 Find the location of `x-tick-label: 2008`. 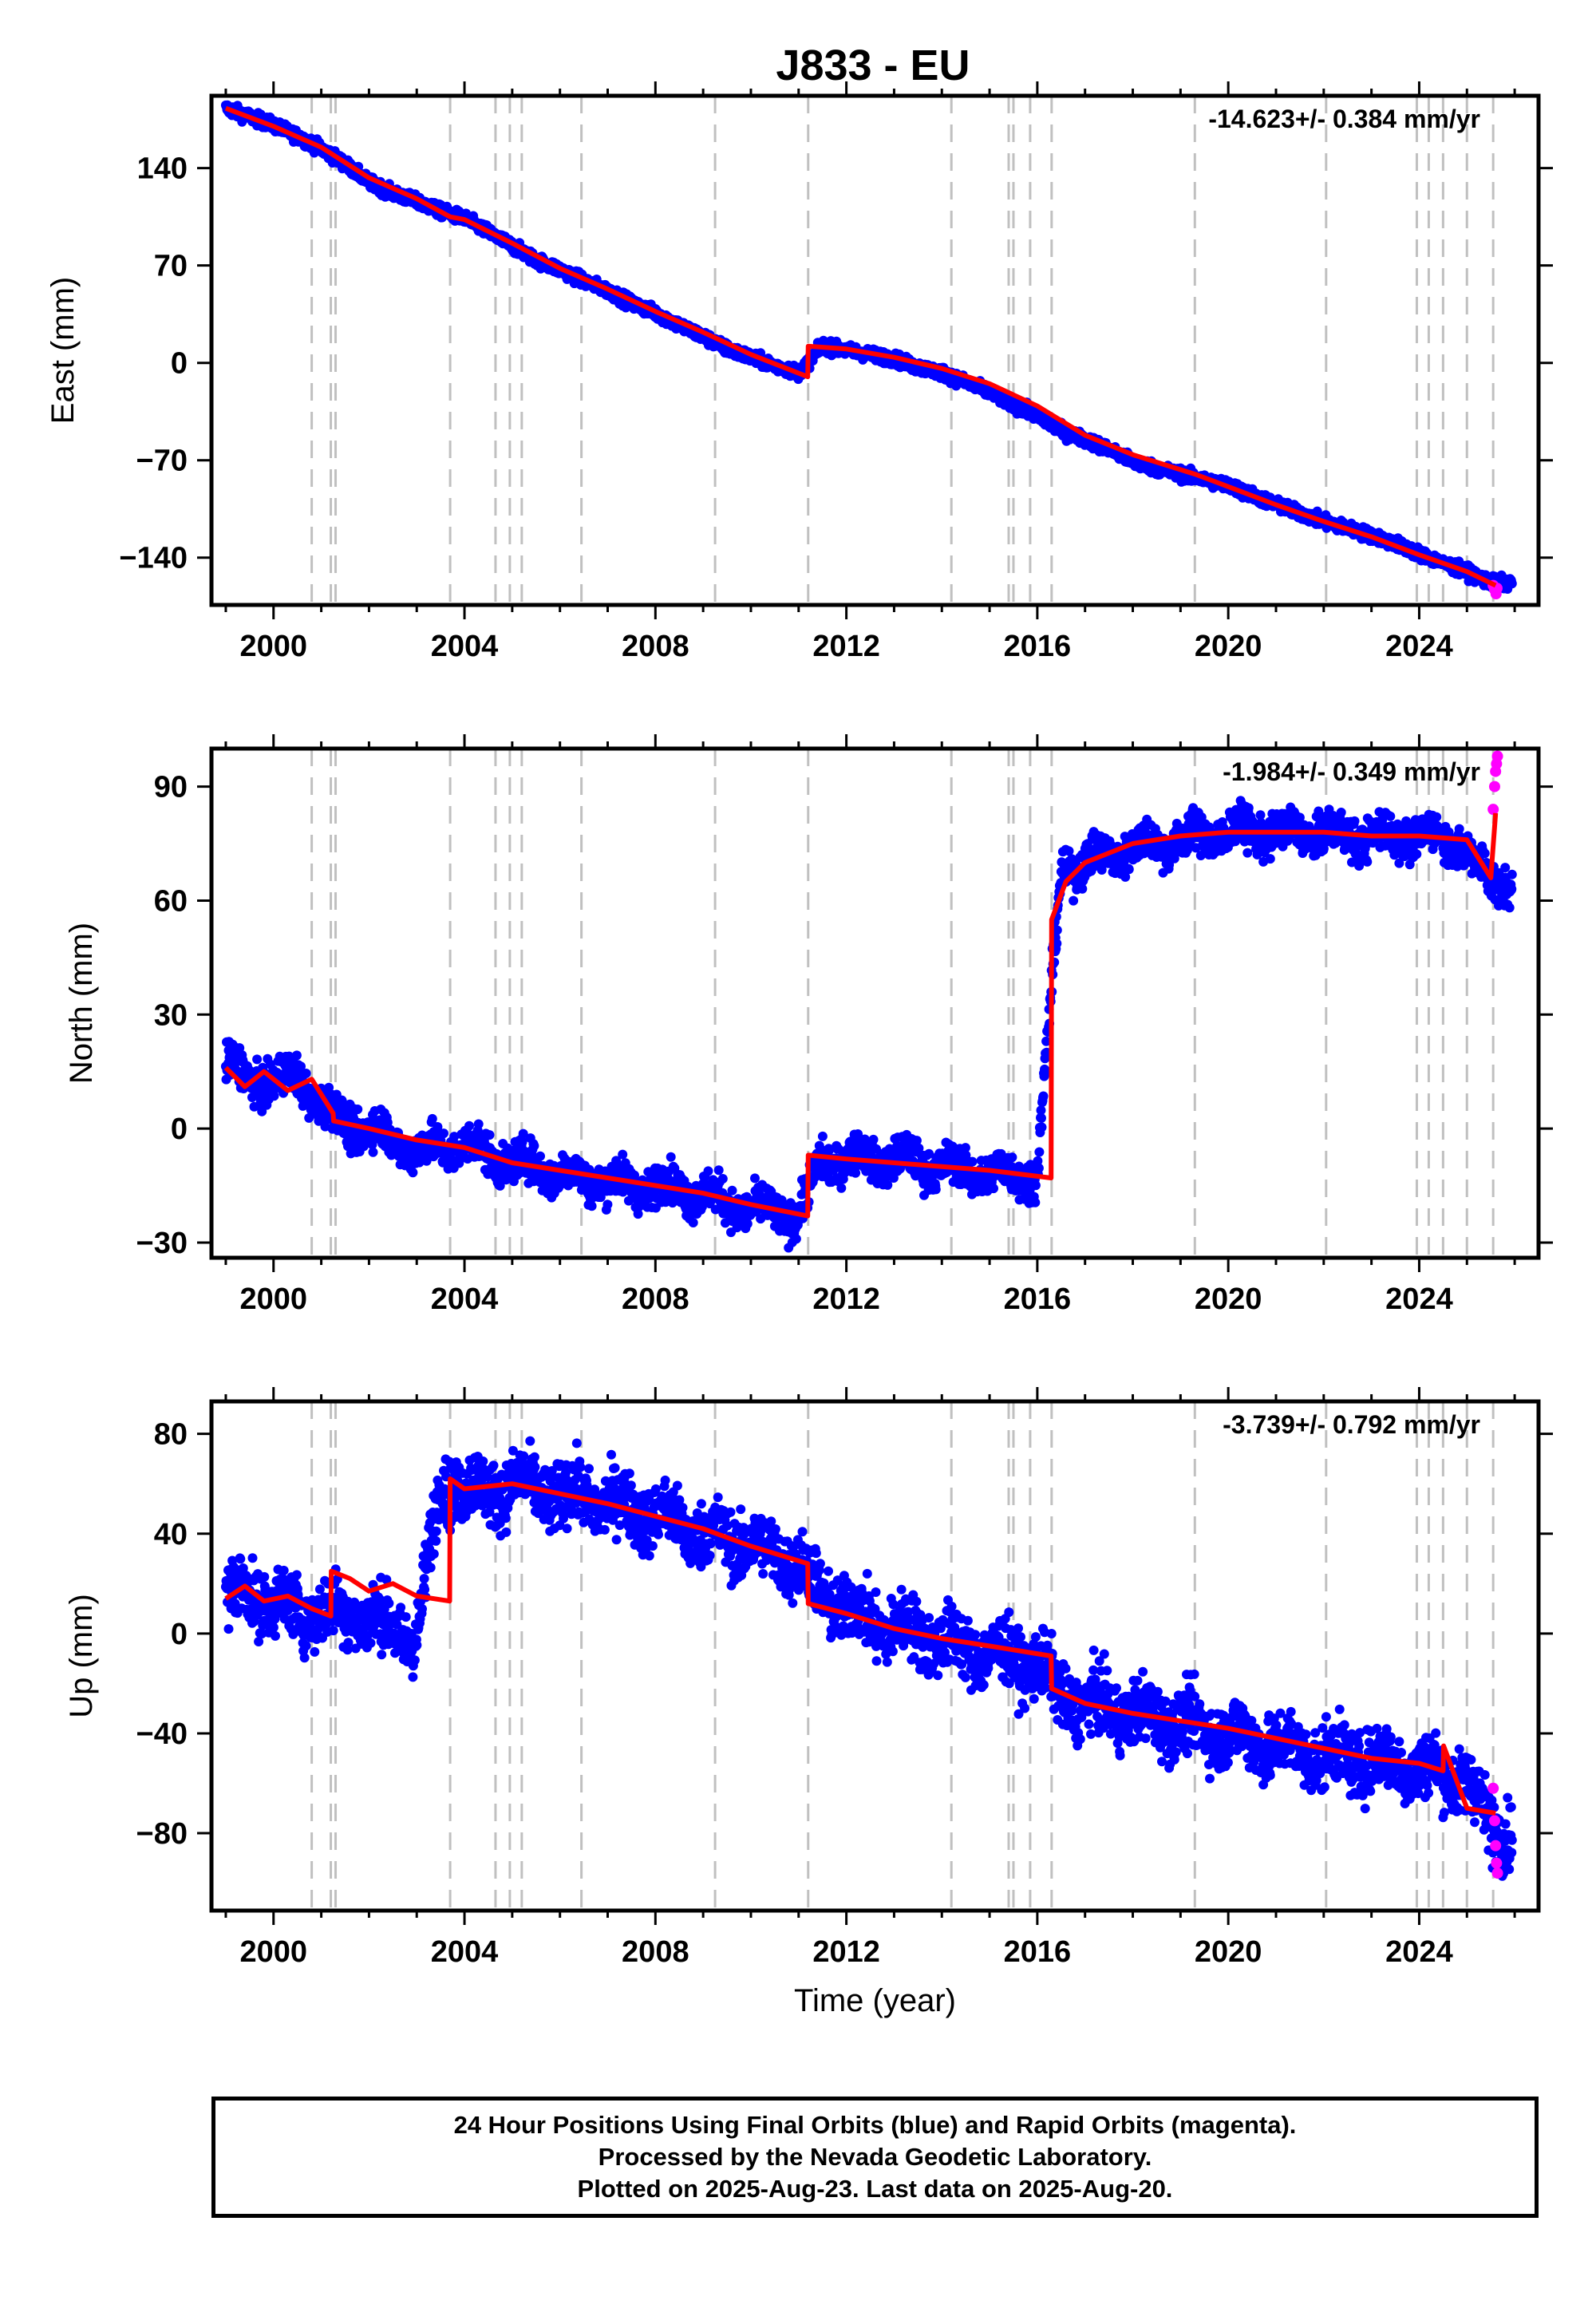

x-tick-label: 2008 is located at coordinates (655, 646).